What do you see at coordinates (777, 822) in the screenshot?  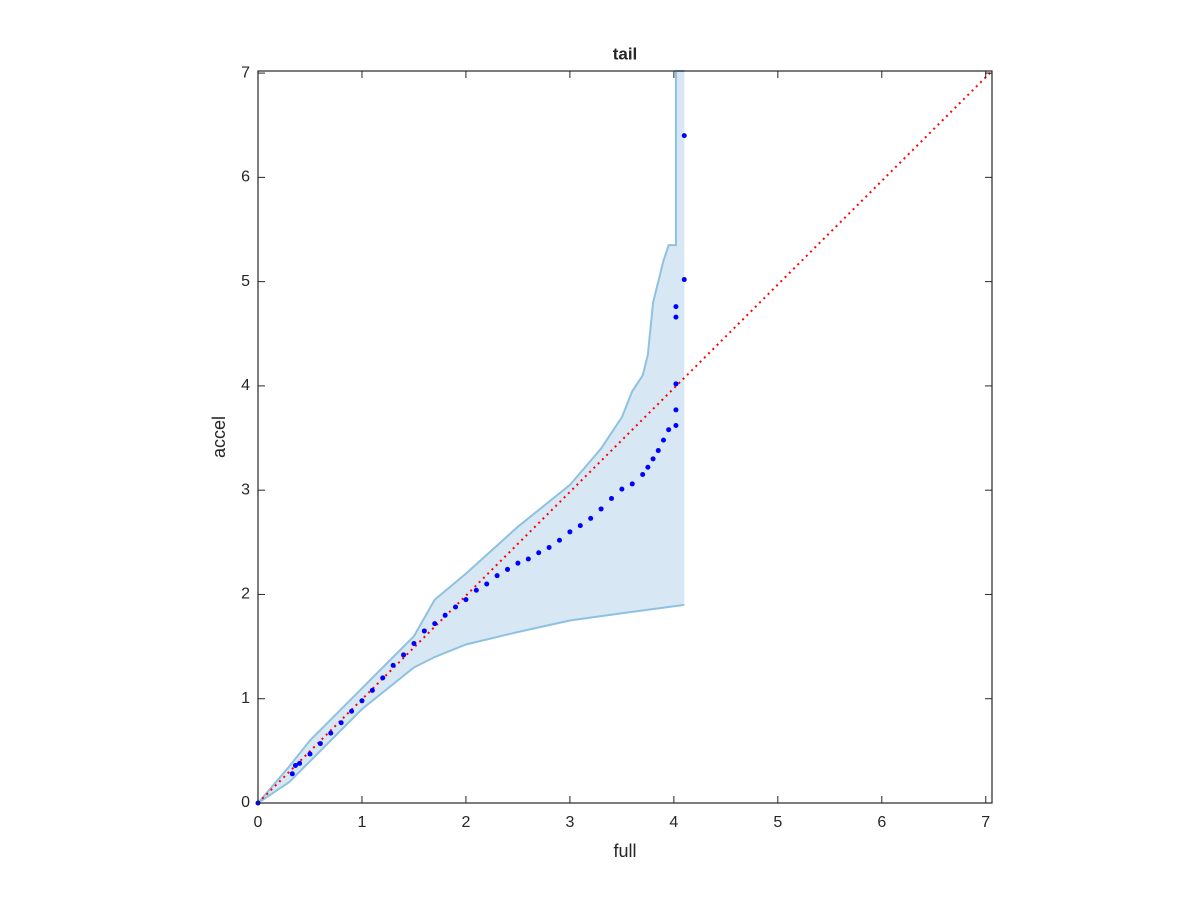 I see `x-tick-label: 5` at bounding box center [777, 822].